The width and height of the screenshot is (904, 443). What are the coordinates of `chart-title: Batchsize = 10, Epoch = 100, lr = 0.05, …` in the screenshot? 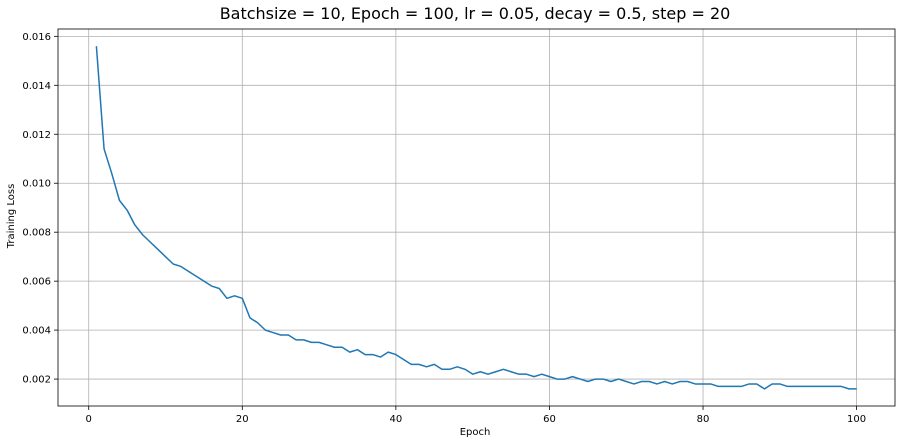 It's located at (475, 13).